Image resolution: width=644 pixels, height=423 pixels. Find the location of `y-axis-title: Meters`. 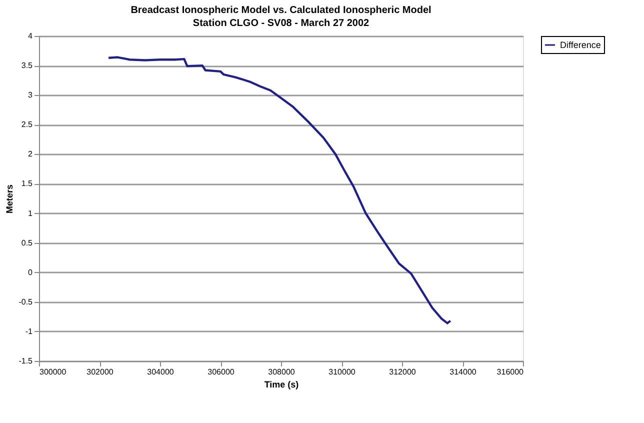

y-axis-title: Meters is located at coordinates (9, 199).